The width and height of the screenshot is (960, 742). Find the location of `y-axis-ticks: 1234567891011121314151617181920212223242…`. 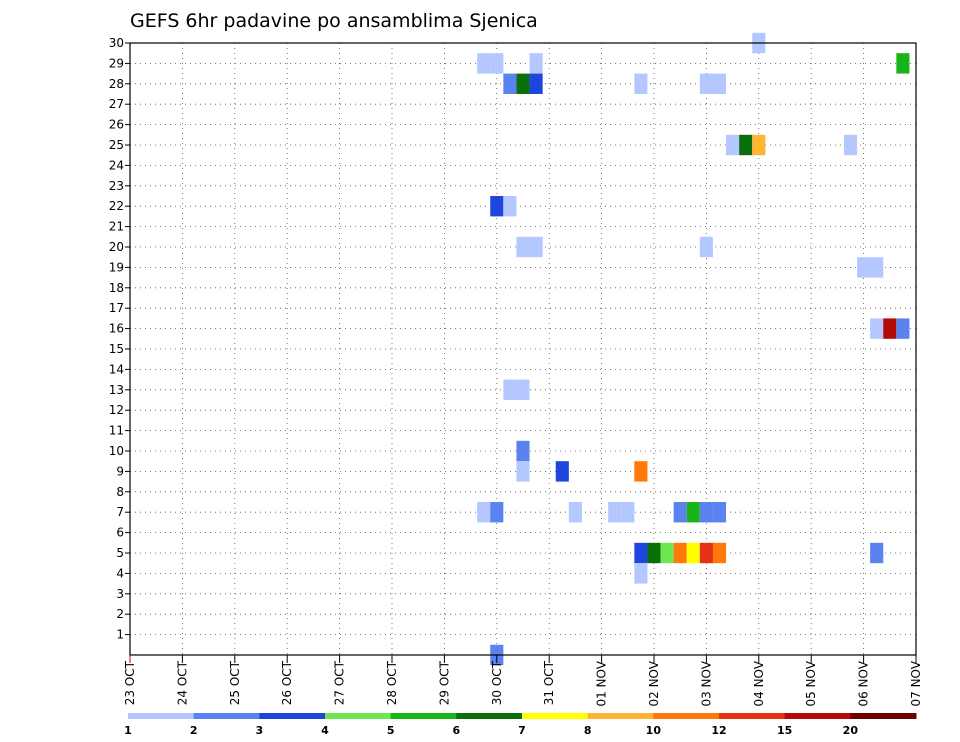

y-axis-ticks: 1234567891011121314151617181920212223242… is located at coordinates (119, 339).